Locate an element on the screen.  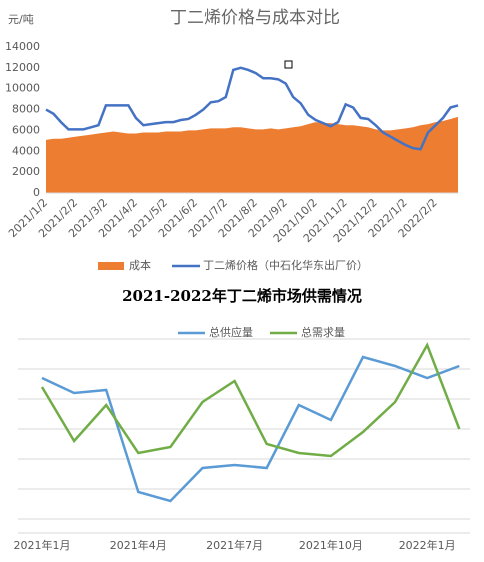
chart-title: 丁二烯价格与成本对比 is located at coordinates (255, 18).